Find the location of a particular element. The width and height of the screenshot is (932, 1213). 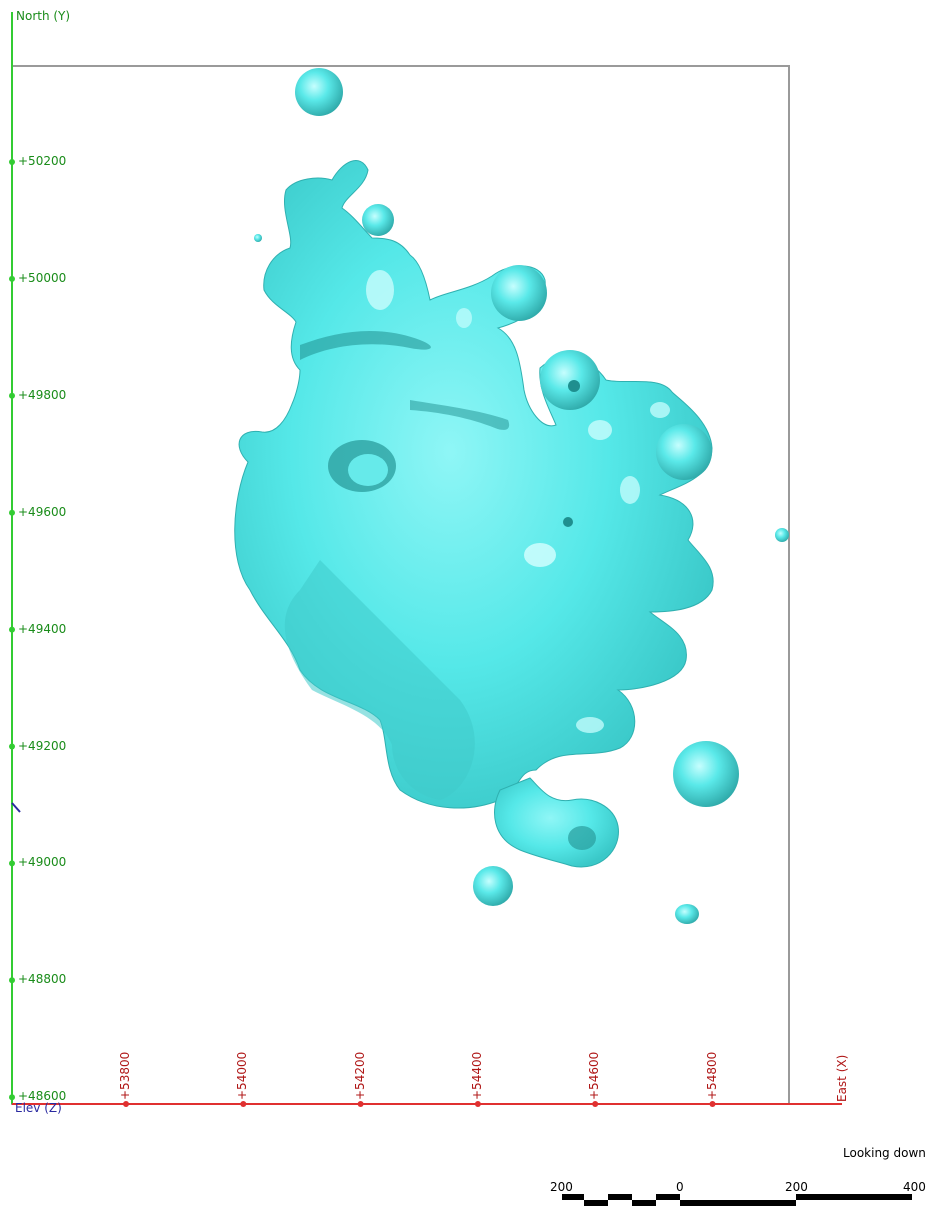

east-tick-label: +53800 is located at coordinates (125, 1075).